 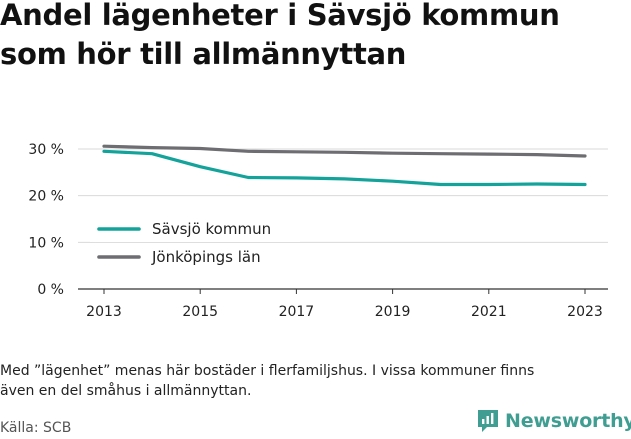 I want to click on legend-label: Sävsjö kommun, so click(x=211, y=229).